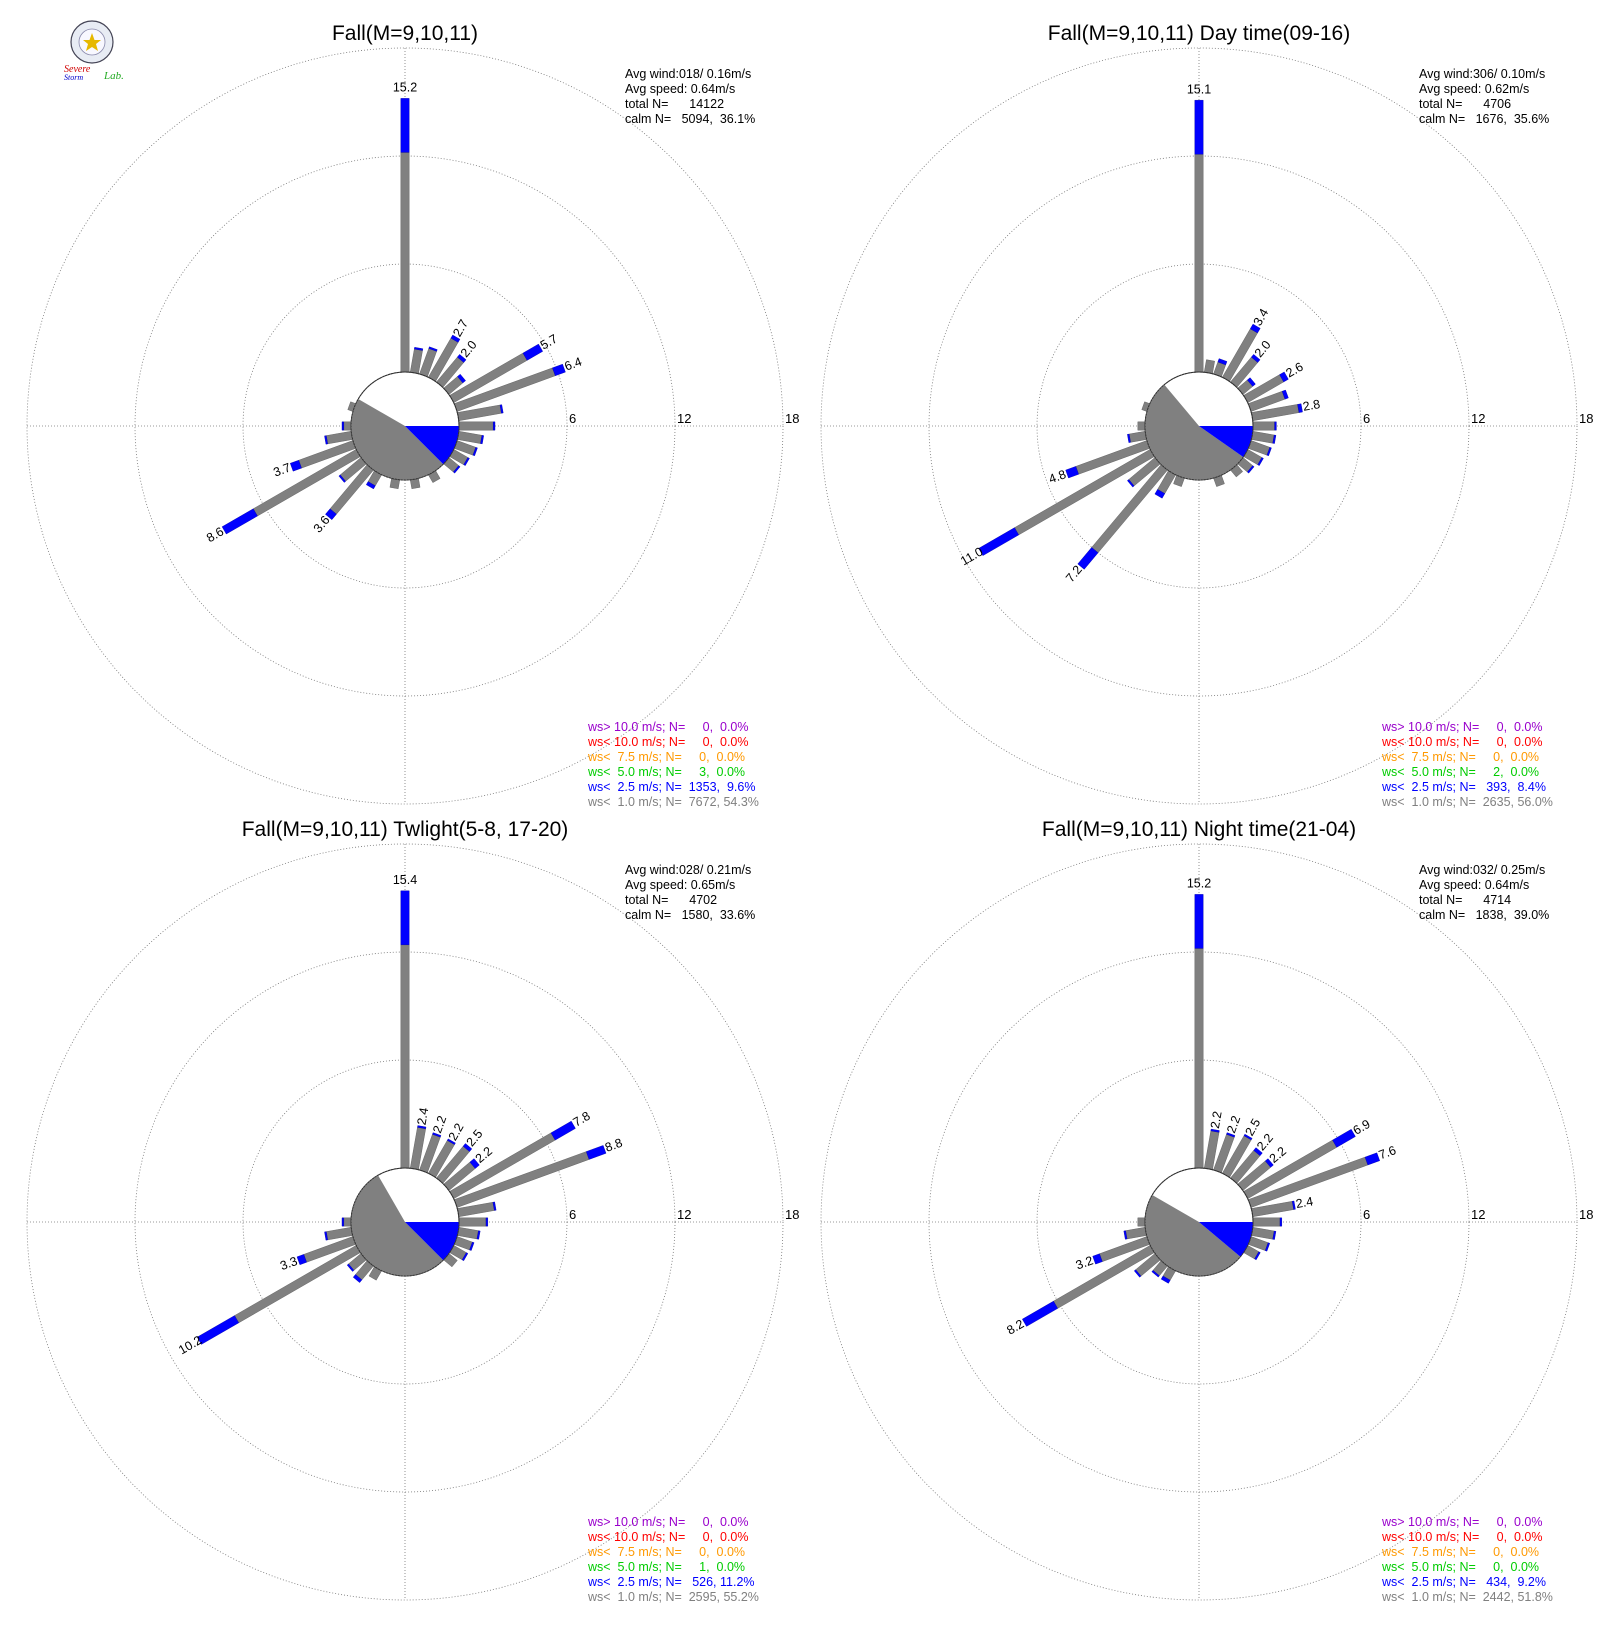 The height and width of the screenshot is (1640, 1620). Describe the element at coordinates (1463, 1582) in the screenshot. I see `legend-entry: ws< 2.5 m/s; N= 434, 9.2%` at that location.